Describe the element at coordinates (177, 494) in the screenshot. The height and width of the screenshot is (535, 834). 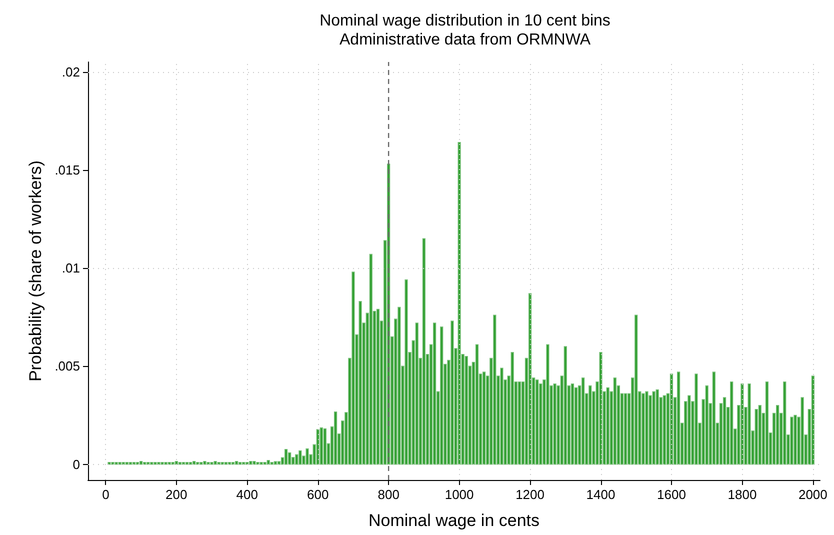
I see `x-tick-label: 200` at that location.